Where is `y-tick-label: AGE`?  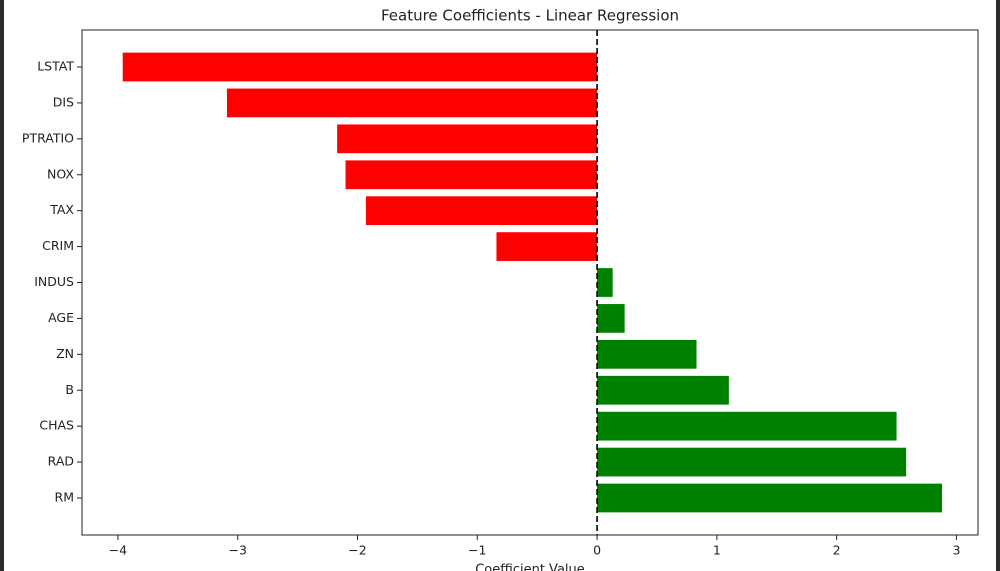
y-tick-label: AGE is located at coordinates (61, 317).